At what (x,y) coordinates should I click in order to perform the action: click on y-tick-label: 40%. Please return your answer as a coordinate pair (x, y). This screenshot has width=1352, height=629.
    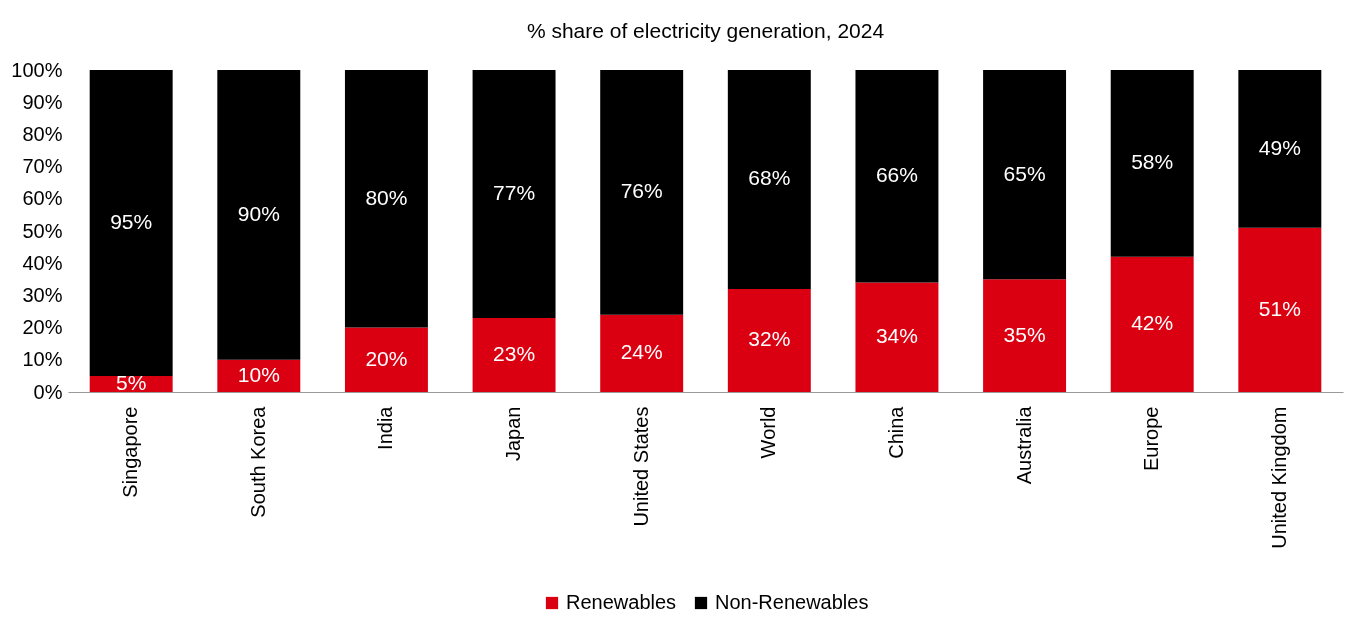
    Looking at the image, I should click on (42, 262).